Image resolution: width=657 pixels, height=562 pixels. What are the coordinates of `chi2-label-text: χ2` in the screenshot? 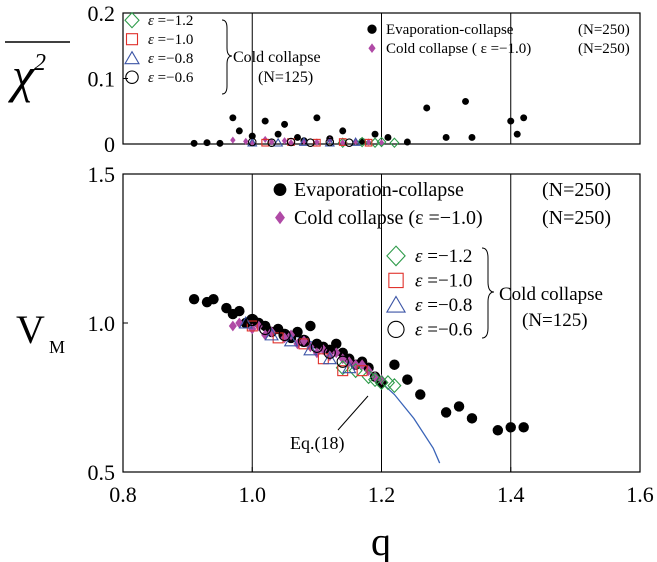 It's located at (27, 75).